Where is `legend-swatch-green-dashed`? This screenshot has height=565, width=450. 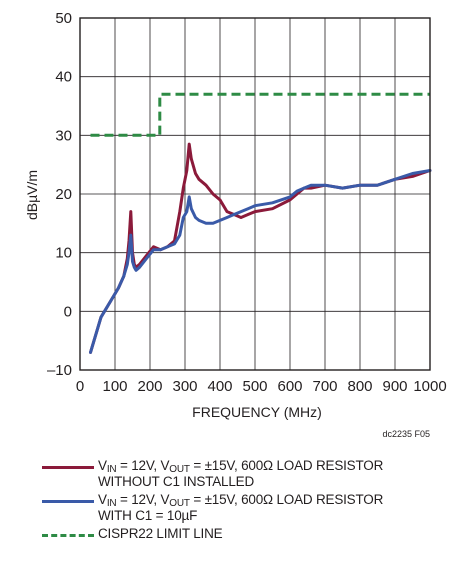
legend-swatch-green-dashed is located at coordinates (68, 535).